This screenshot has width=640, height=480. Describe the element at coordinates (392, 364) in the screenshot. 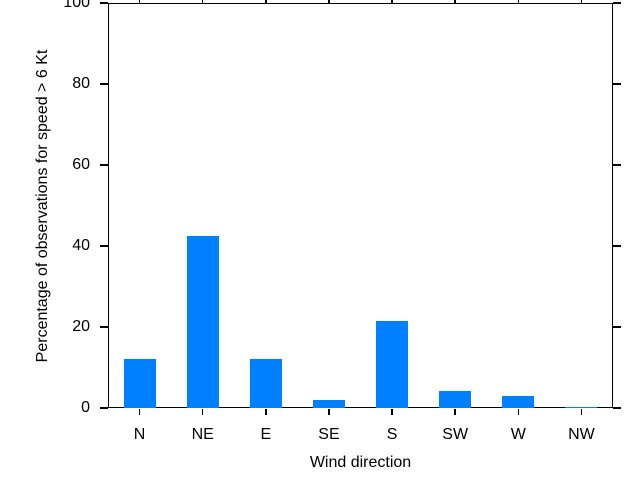

I see `bar-S` at that location.